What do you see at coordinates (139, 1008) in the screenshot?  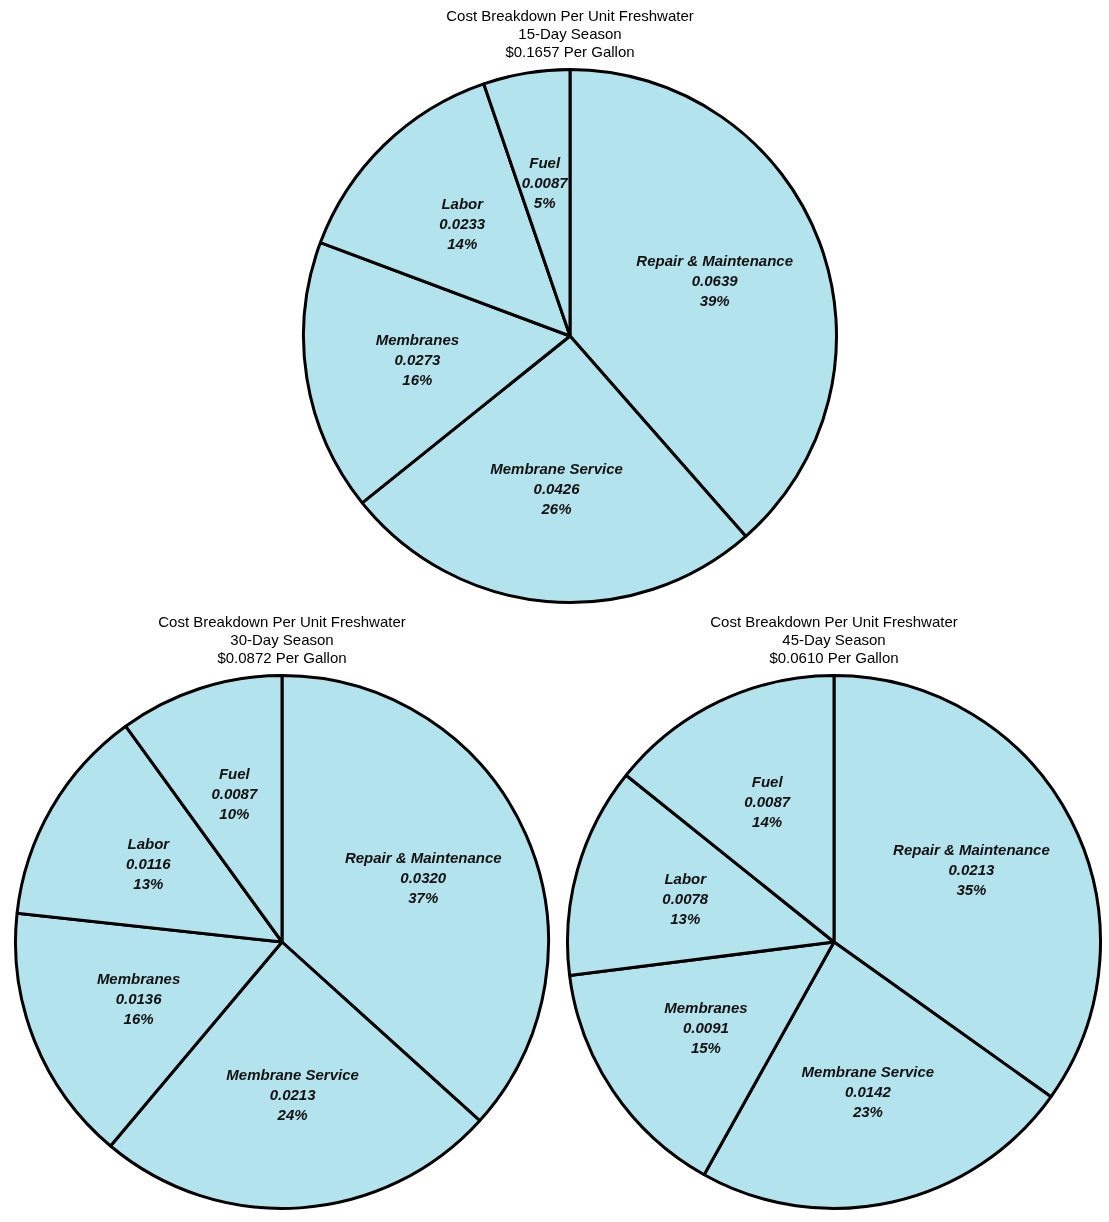 I see `data-label: 0.0136 16%` at bounding box center [139, 1008].